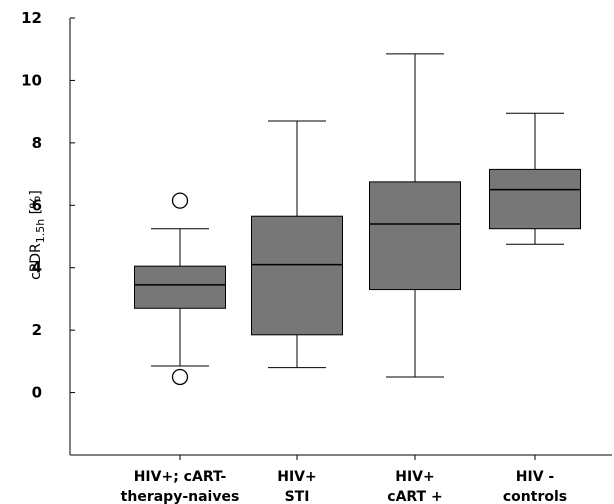 The width and height of the screenshot is (614, 504). Describe the element at coordinates (37, 330) in the screenshot. I see `y-tick-label: 2` at that location.